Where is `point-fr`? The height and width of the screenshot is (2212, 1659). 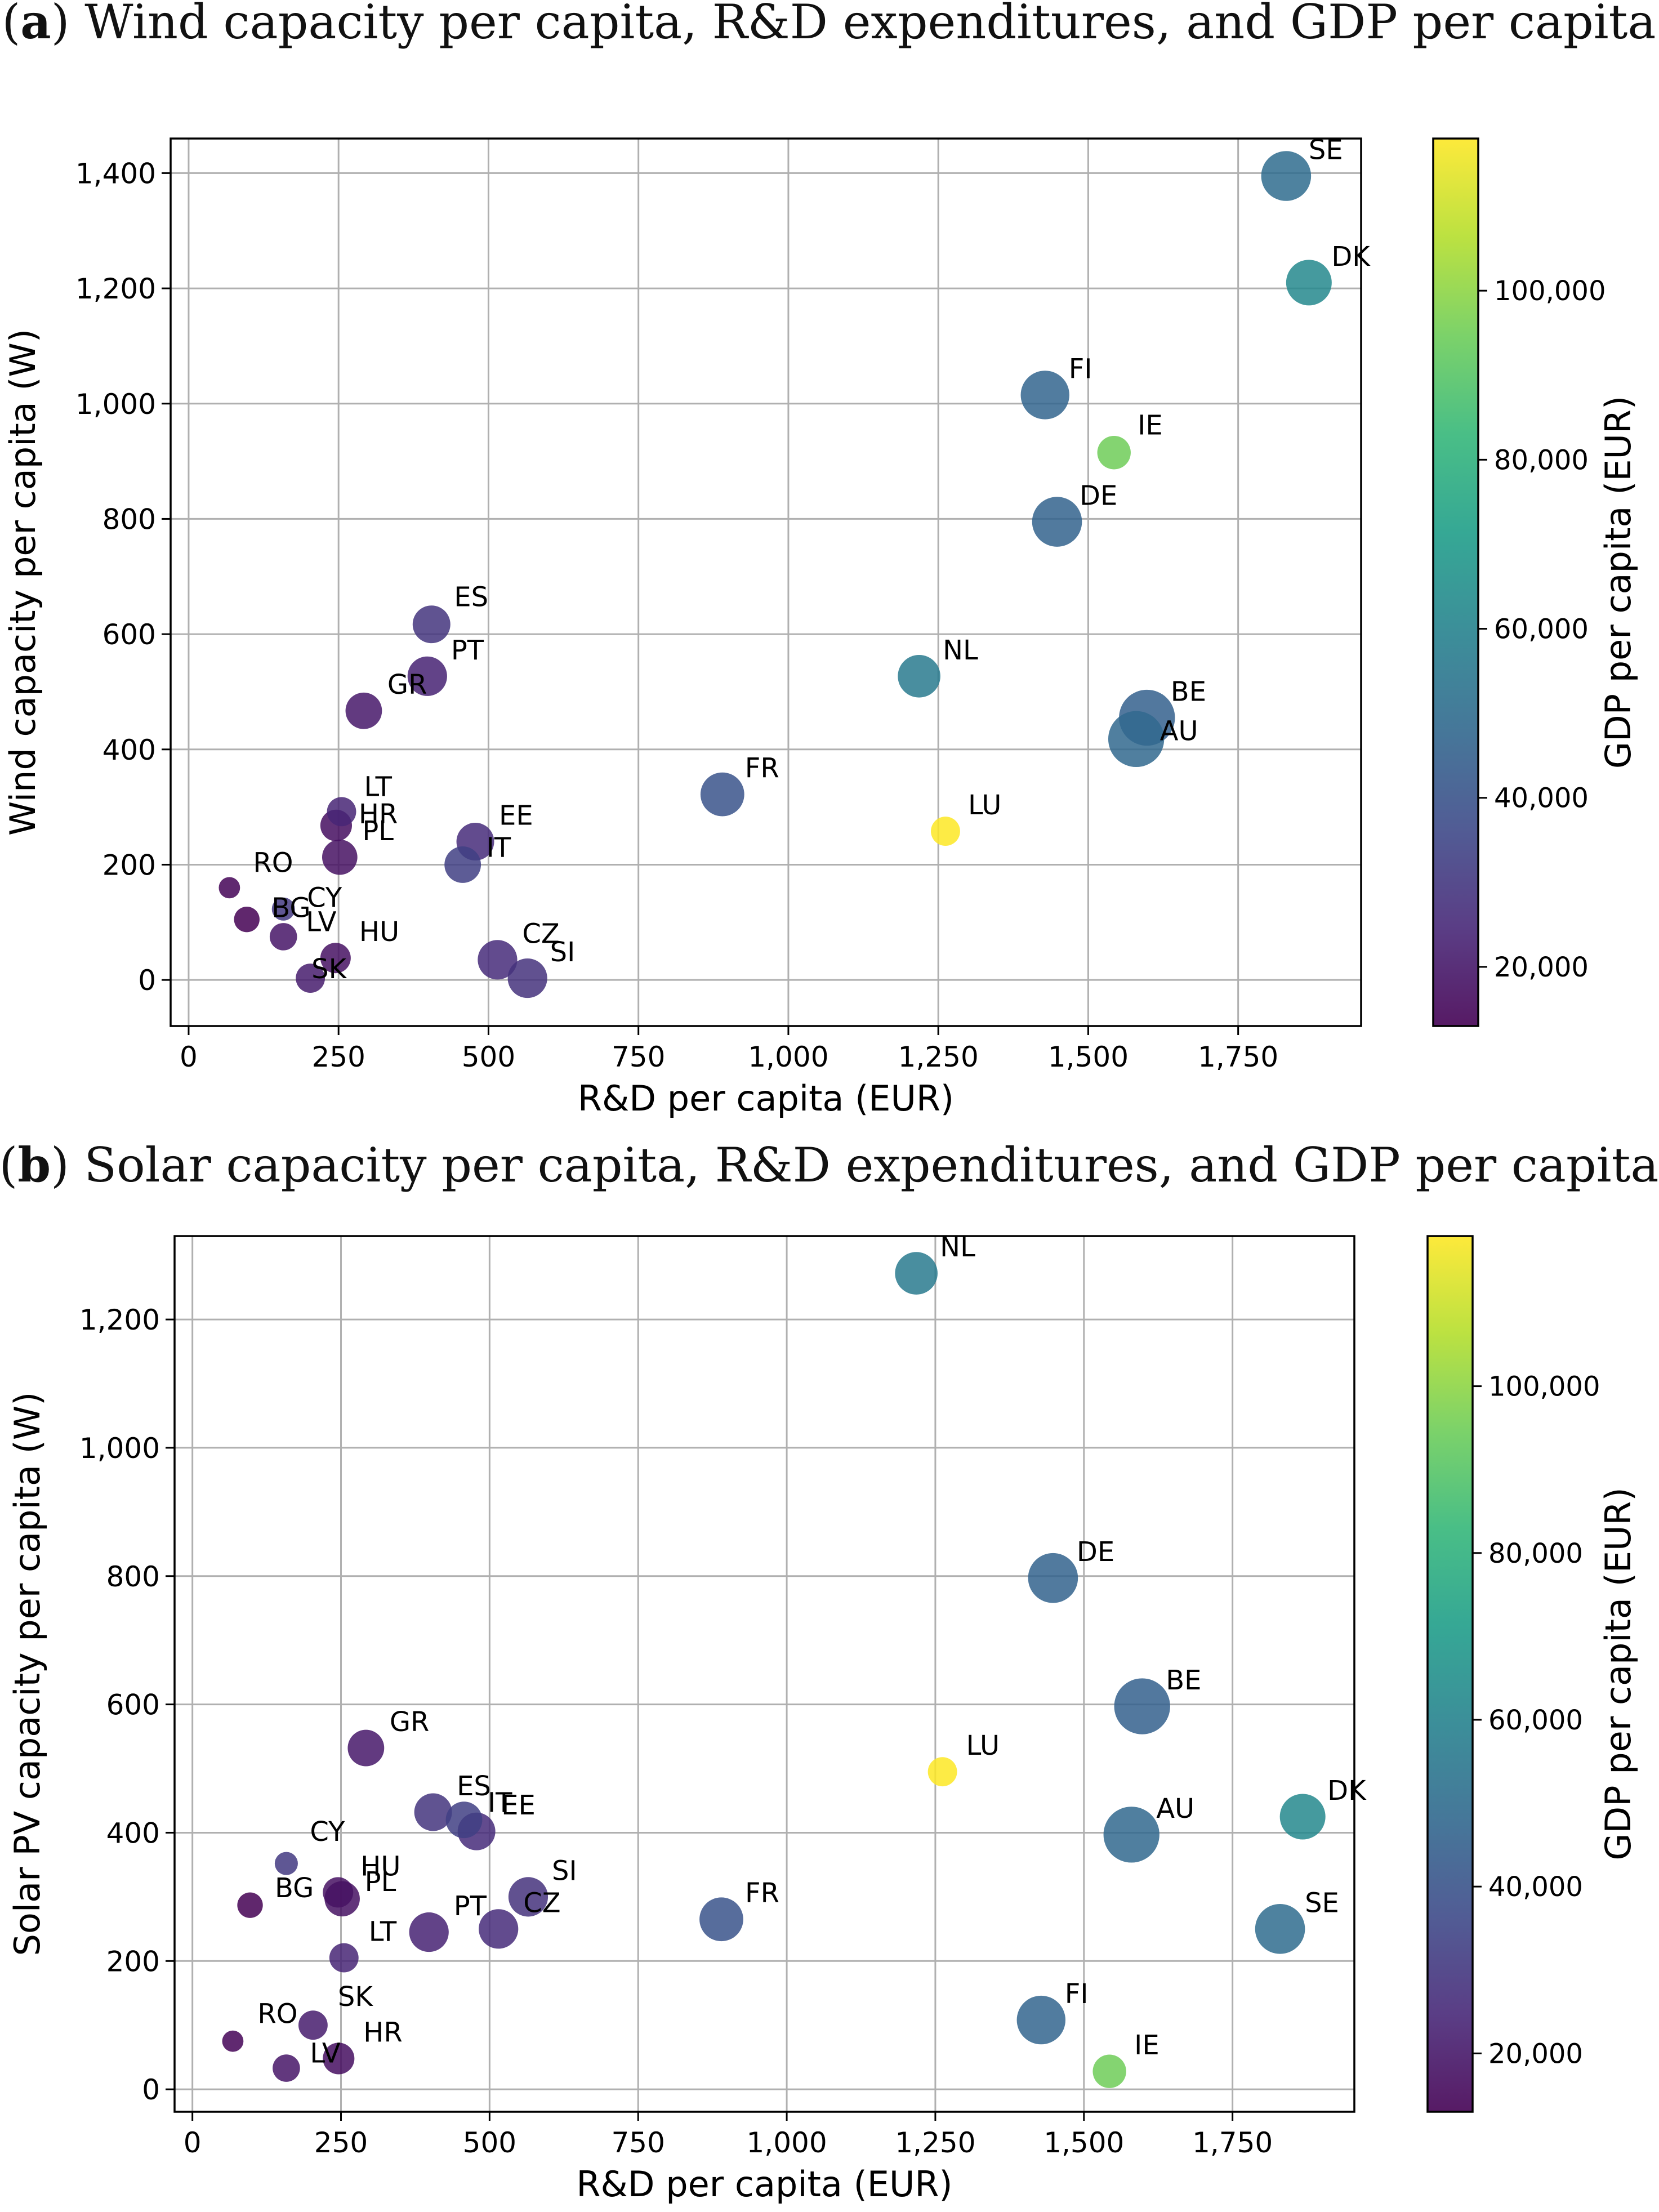
point-fr is located at coordinates (721, 1919).